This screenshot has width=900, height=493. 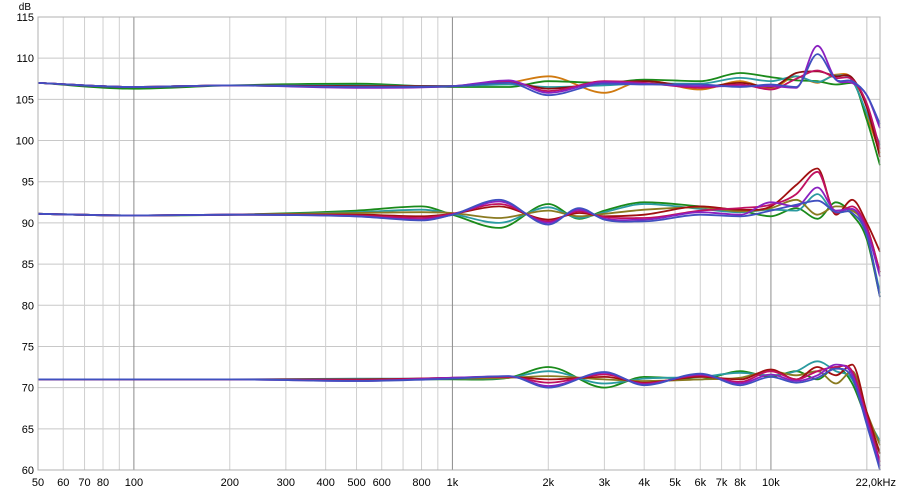 What do you see at coordinates (286, 483) in the screenshot?
I see `x-tick-label: 300` at bounding box center [286, 483].